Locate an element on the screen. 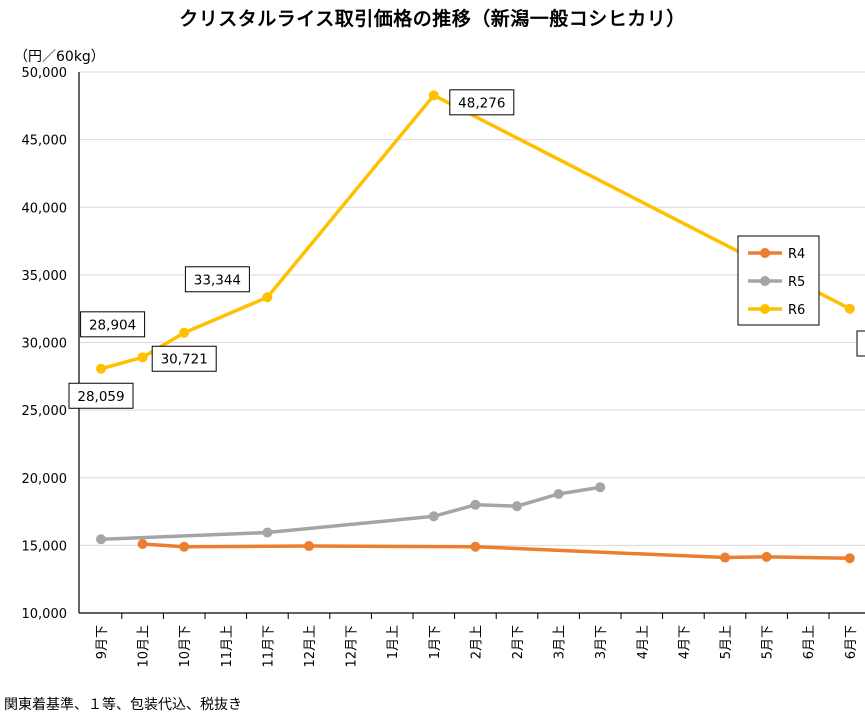 This screenshot has width=865, height=717. y-tick-label: 40,000 is located at coordinates (45, 208).